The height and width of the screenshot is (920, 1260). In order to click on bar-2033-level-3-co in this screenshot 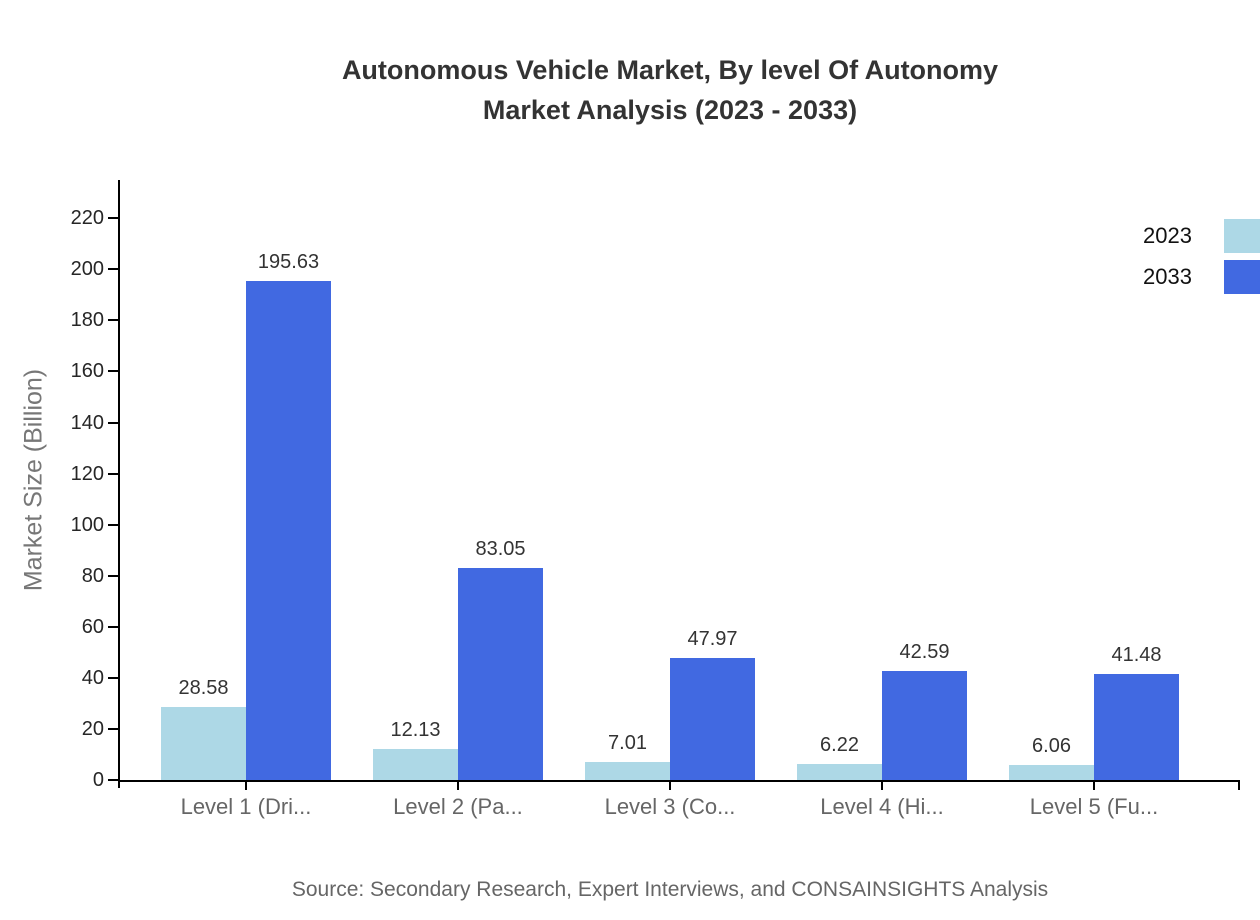, I will do `click(712, 718)`.